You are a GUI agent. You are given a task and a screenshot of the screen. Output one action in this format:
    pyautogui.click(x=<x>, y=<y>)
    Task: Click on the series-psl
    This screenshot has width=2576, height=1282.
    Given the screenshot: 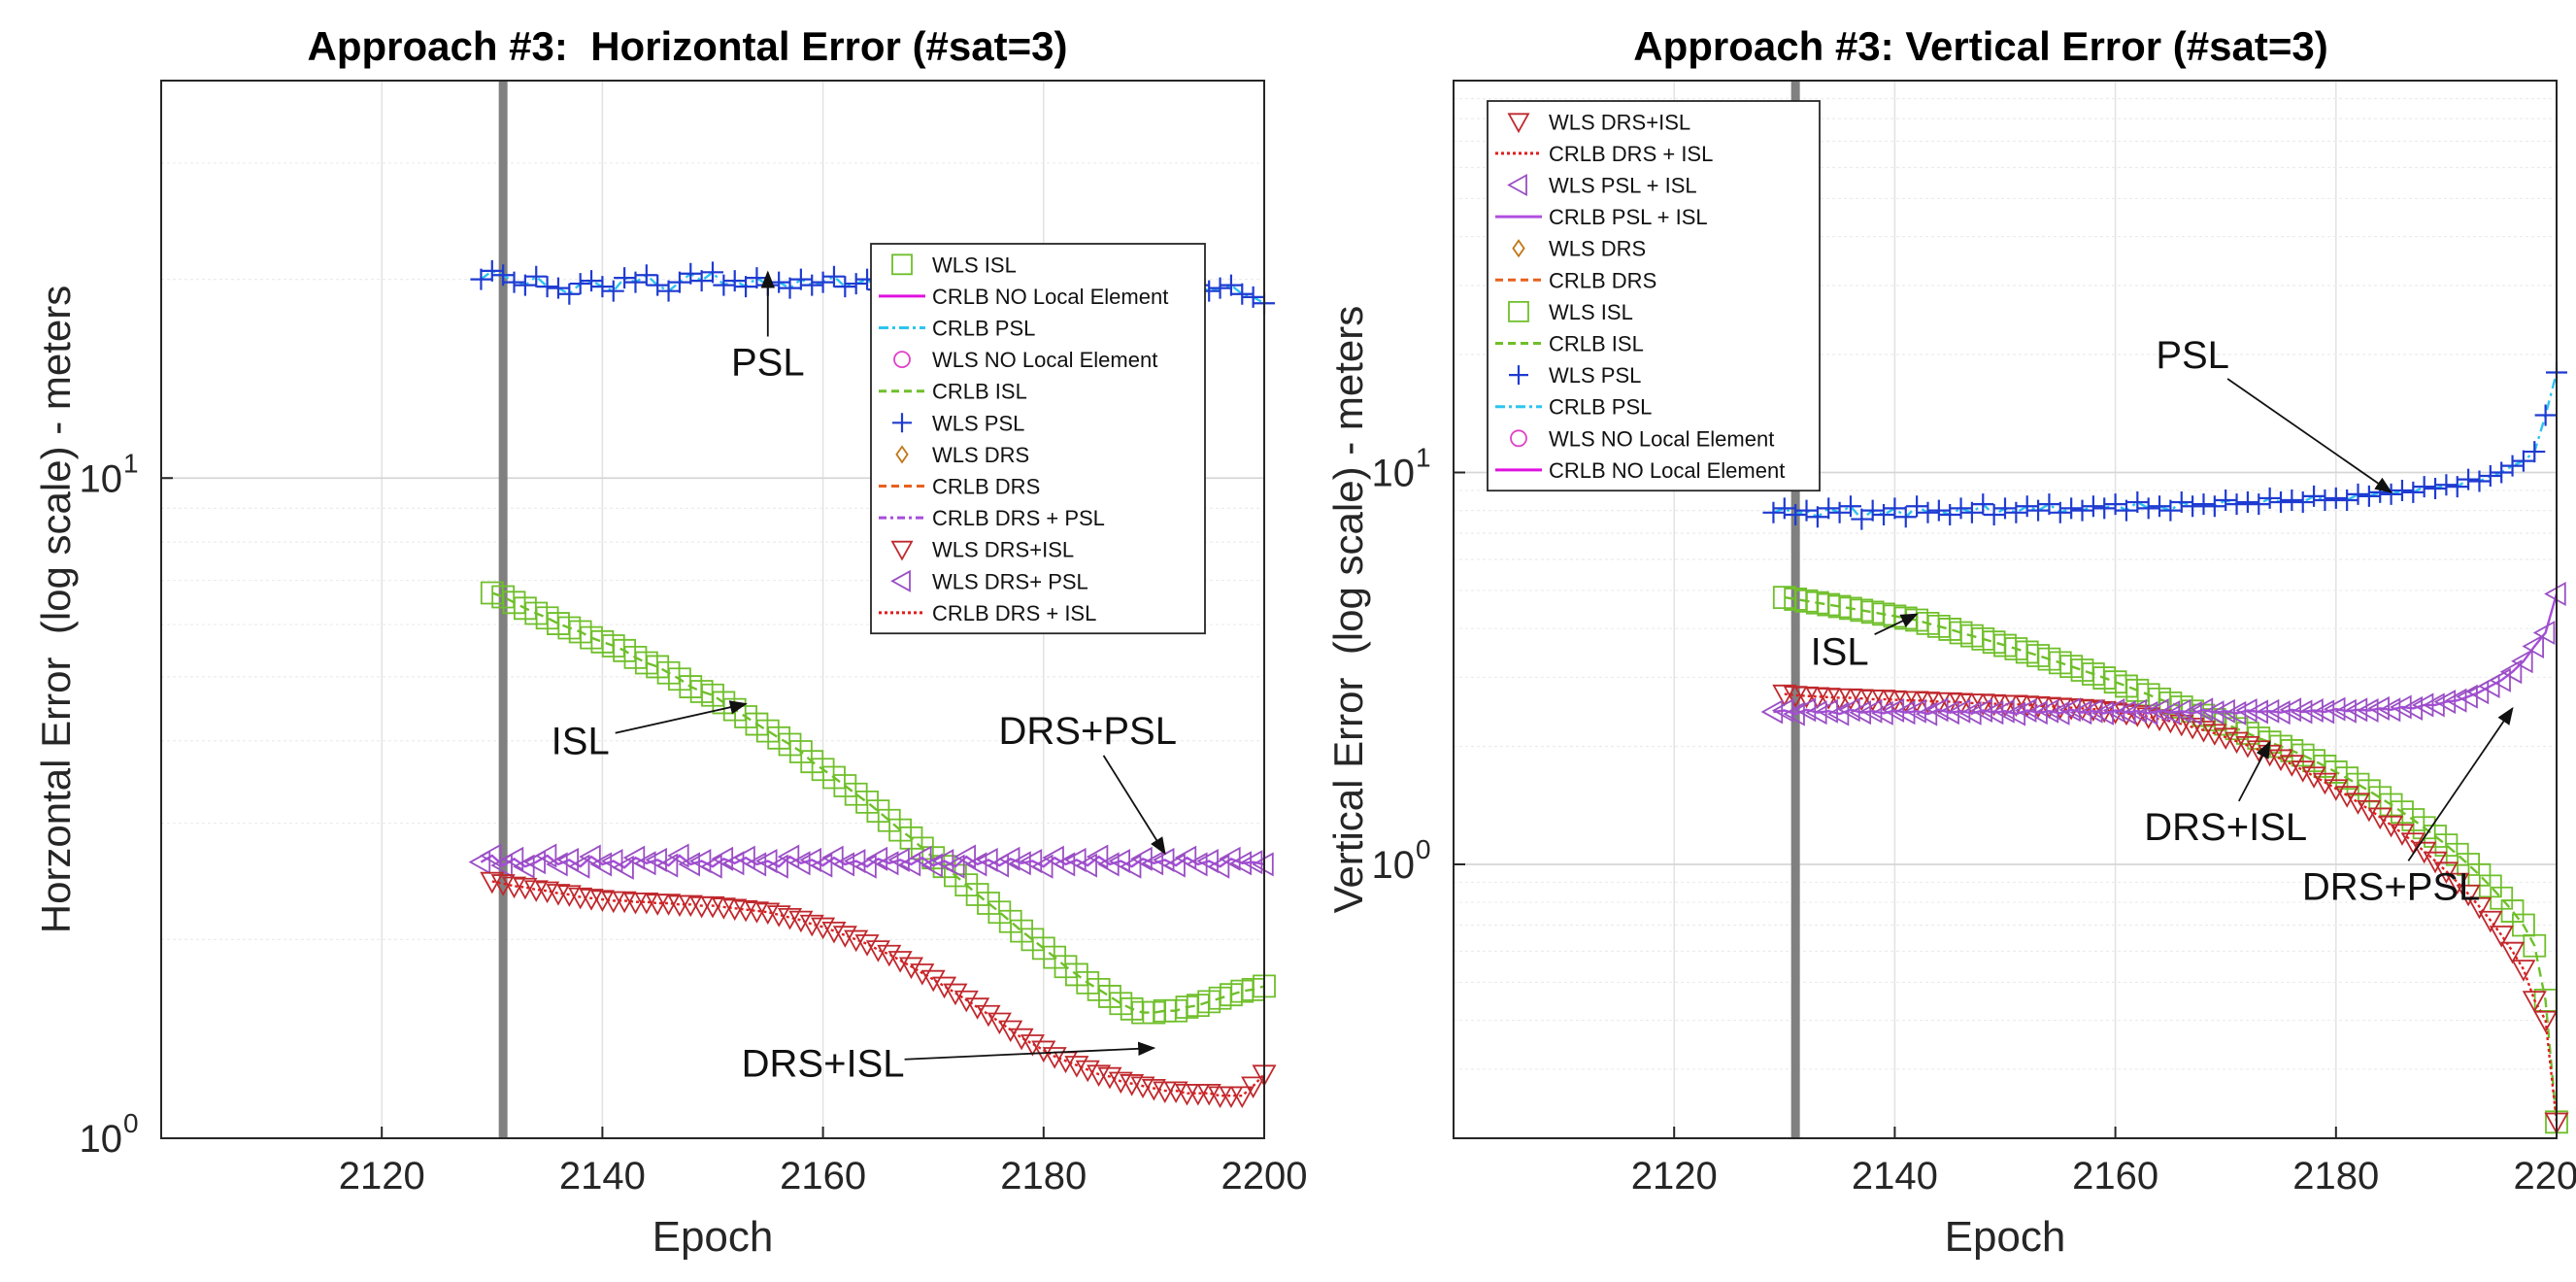 What is the action you would take?
    pyautogui.click(x=2164, y=445)
    